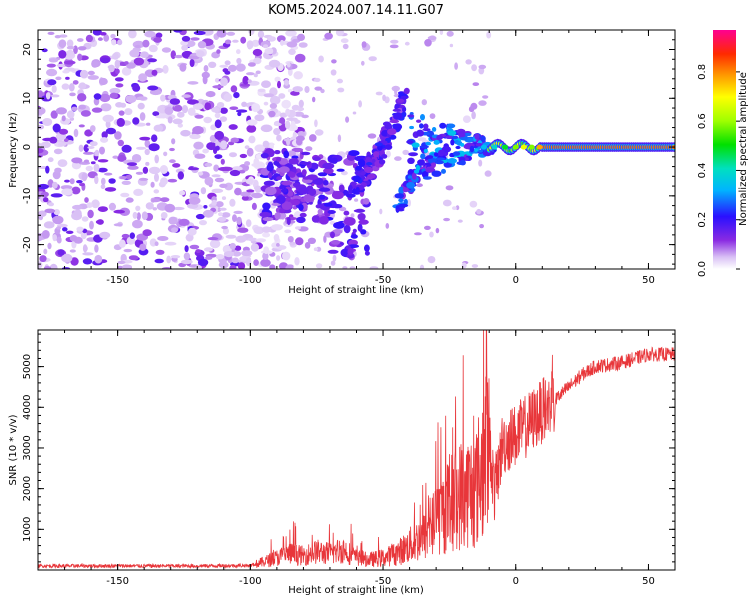 The image size is (750, 600). I want to click on y-tick-label: 3000, so click(27, 447).